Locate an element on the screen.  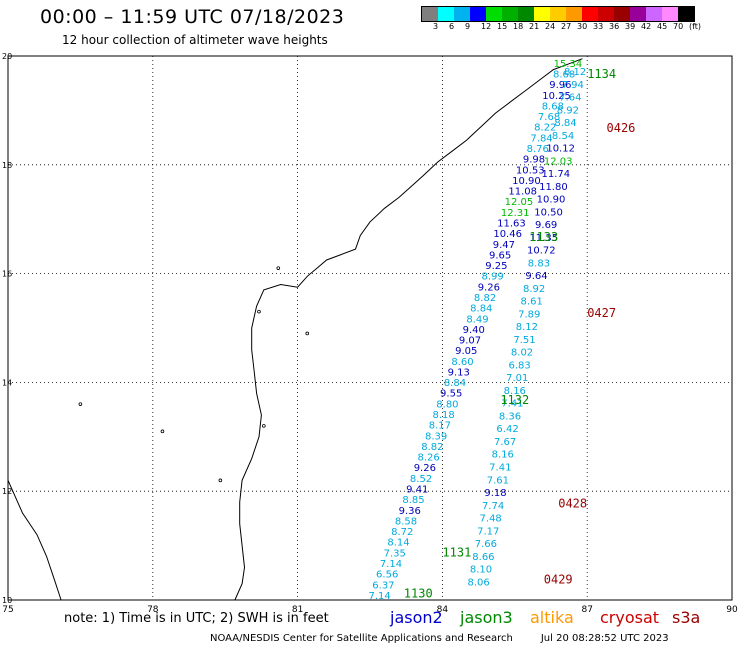
wave-height-track-a: 7.68 is located at coordinates (549, 117).